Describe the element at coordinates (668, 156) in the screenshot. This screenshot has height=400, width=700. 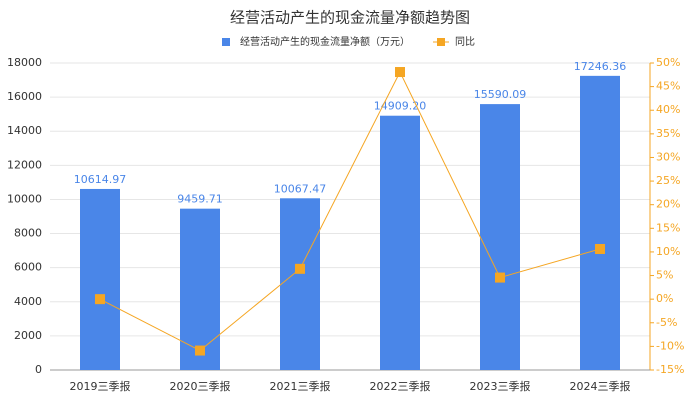
I see `y2-tick-label: 30%` at that location.